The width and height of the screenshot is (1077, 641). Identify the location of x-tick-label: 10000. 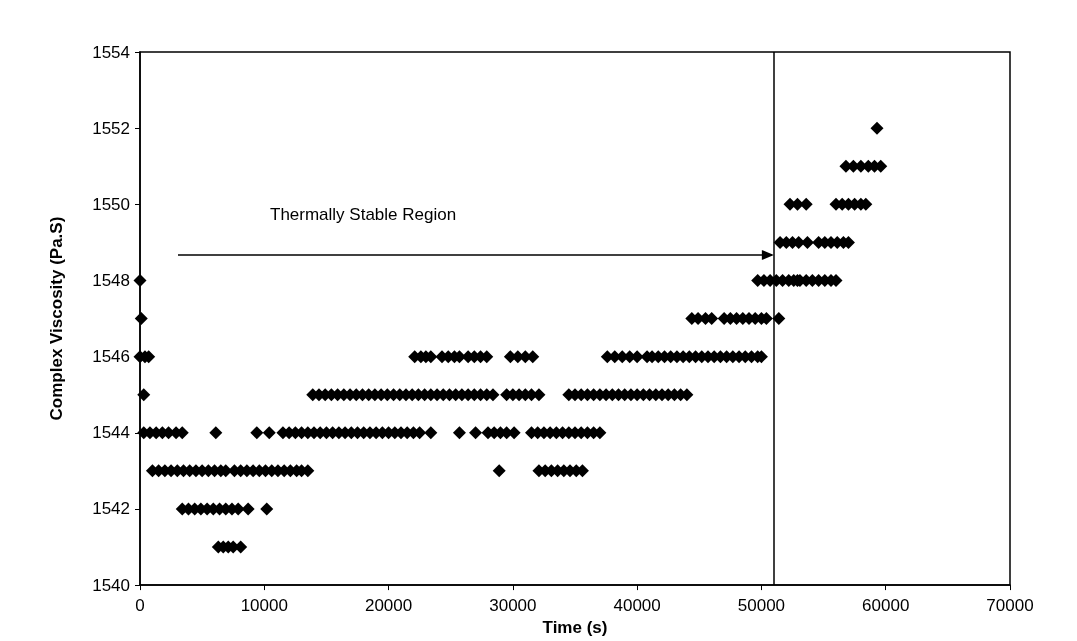
(264, 606).